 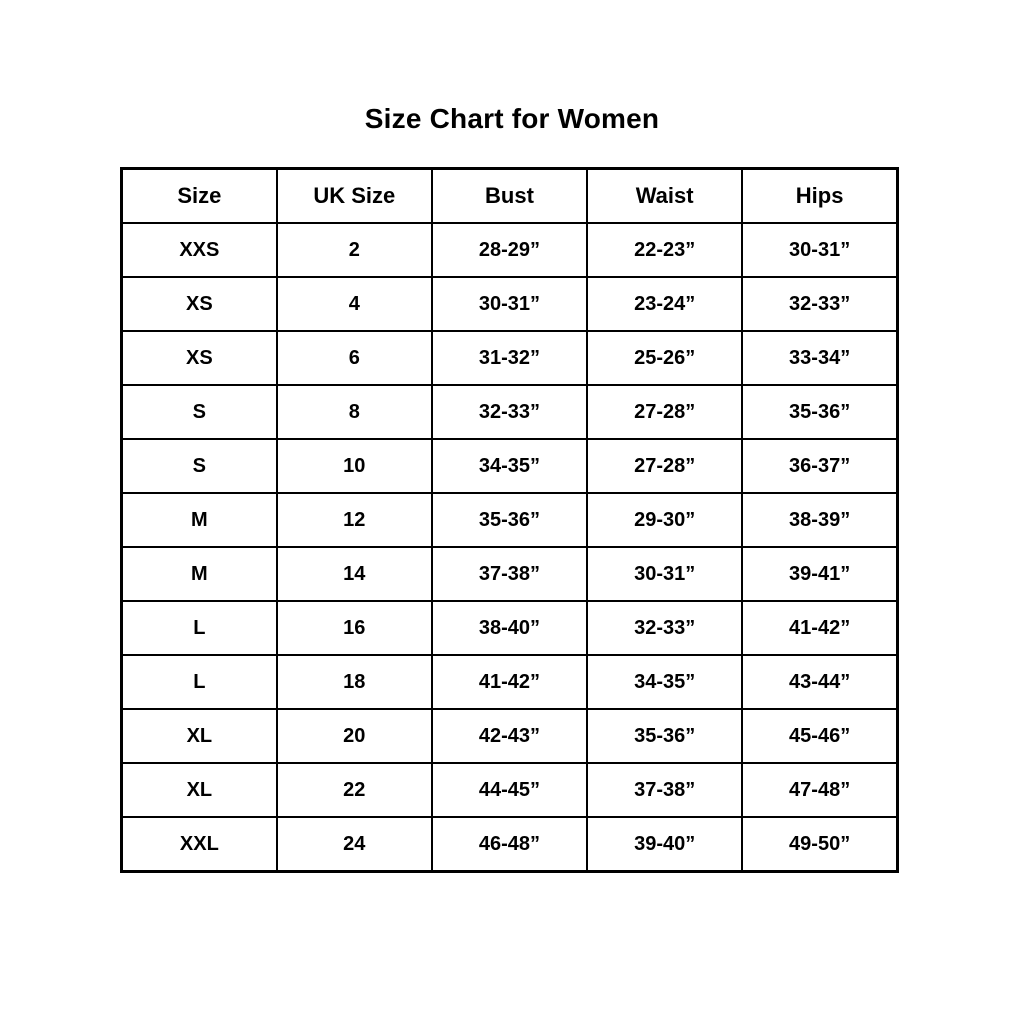 I want to click on table-cell: 29-30”, so click(x=665, y=520).